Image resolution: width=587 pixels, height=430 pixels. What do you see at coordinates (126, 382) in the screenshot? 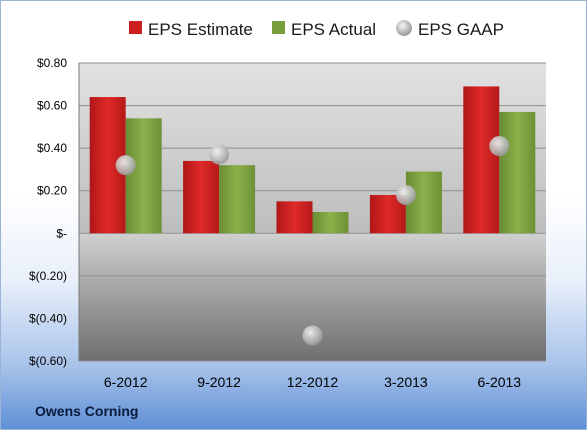
I see `x-tick-label: 6-2012` at bounding box center [126, 382].